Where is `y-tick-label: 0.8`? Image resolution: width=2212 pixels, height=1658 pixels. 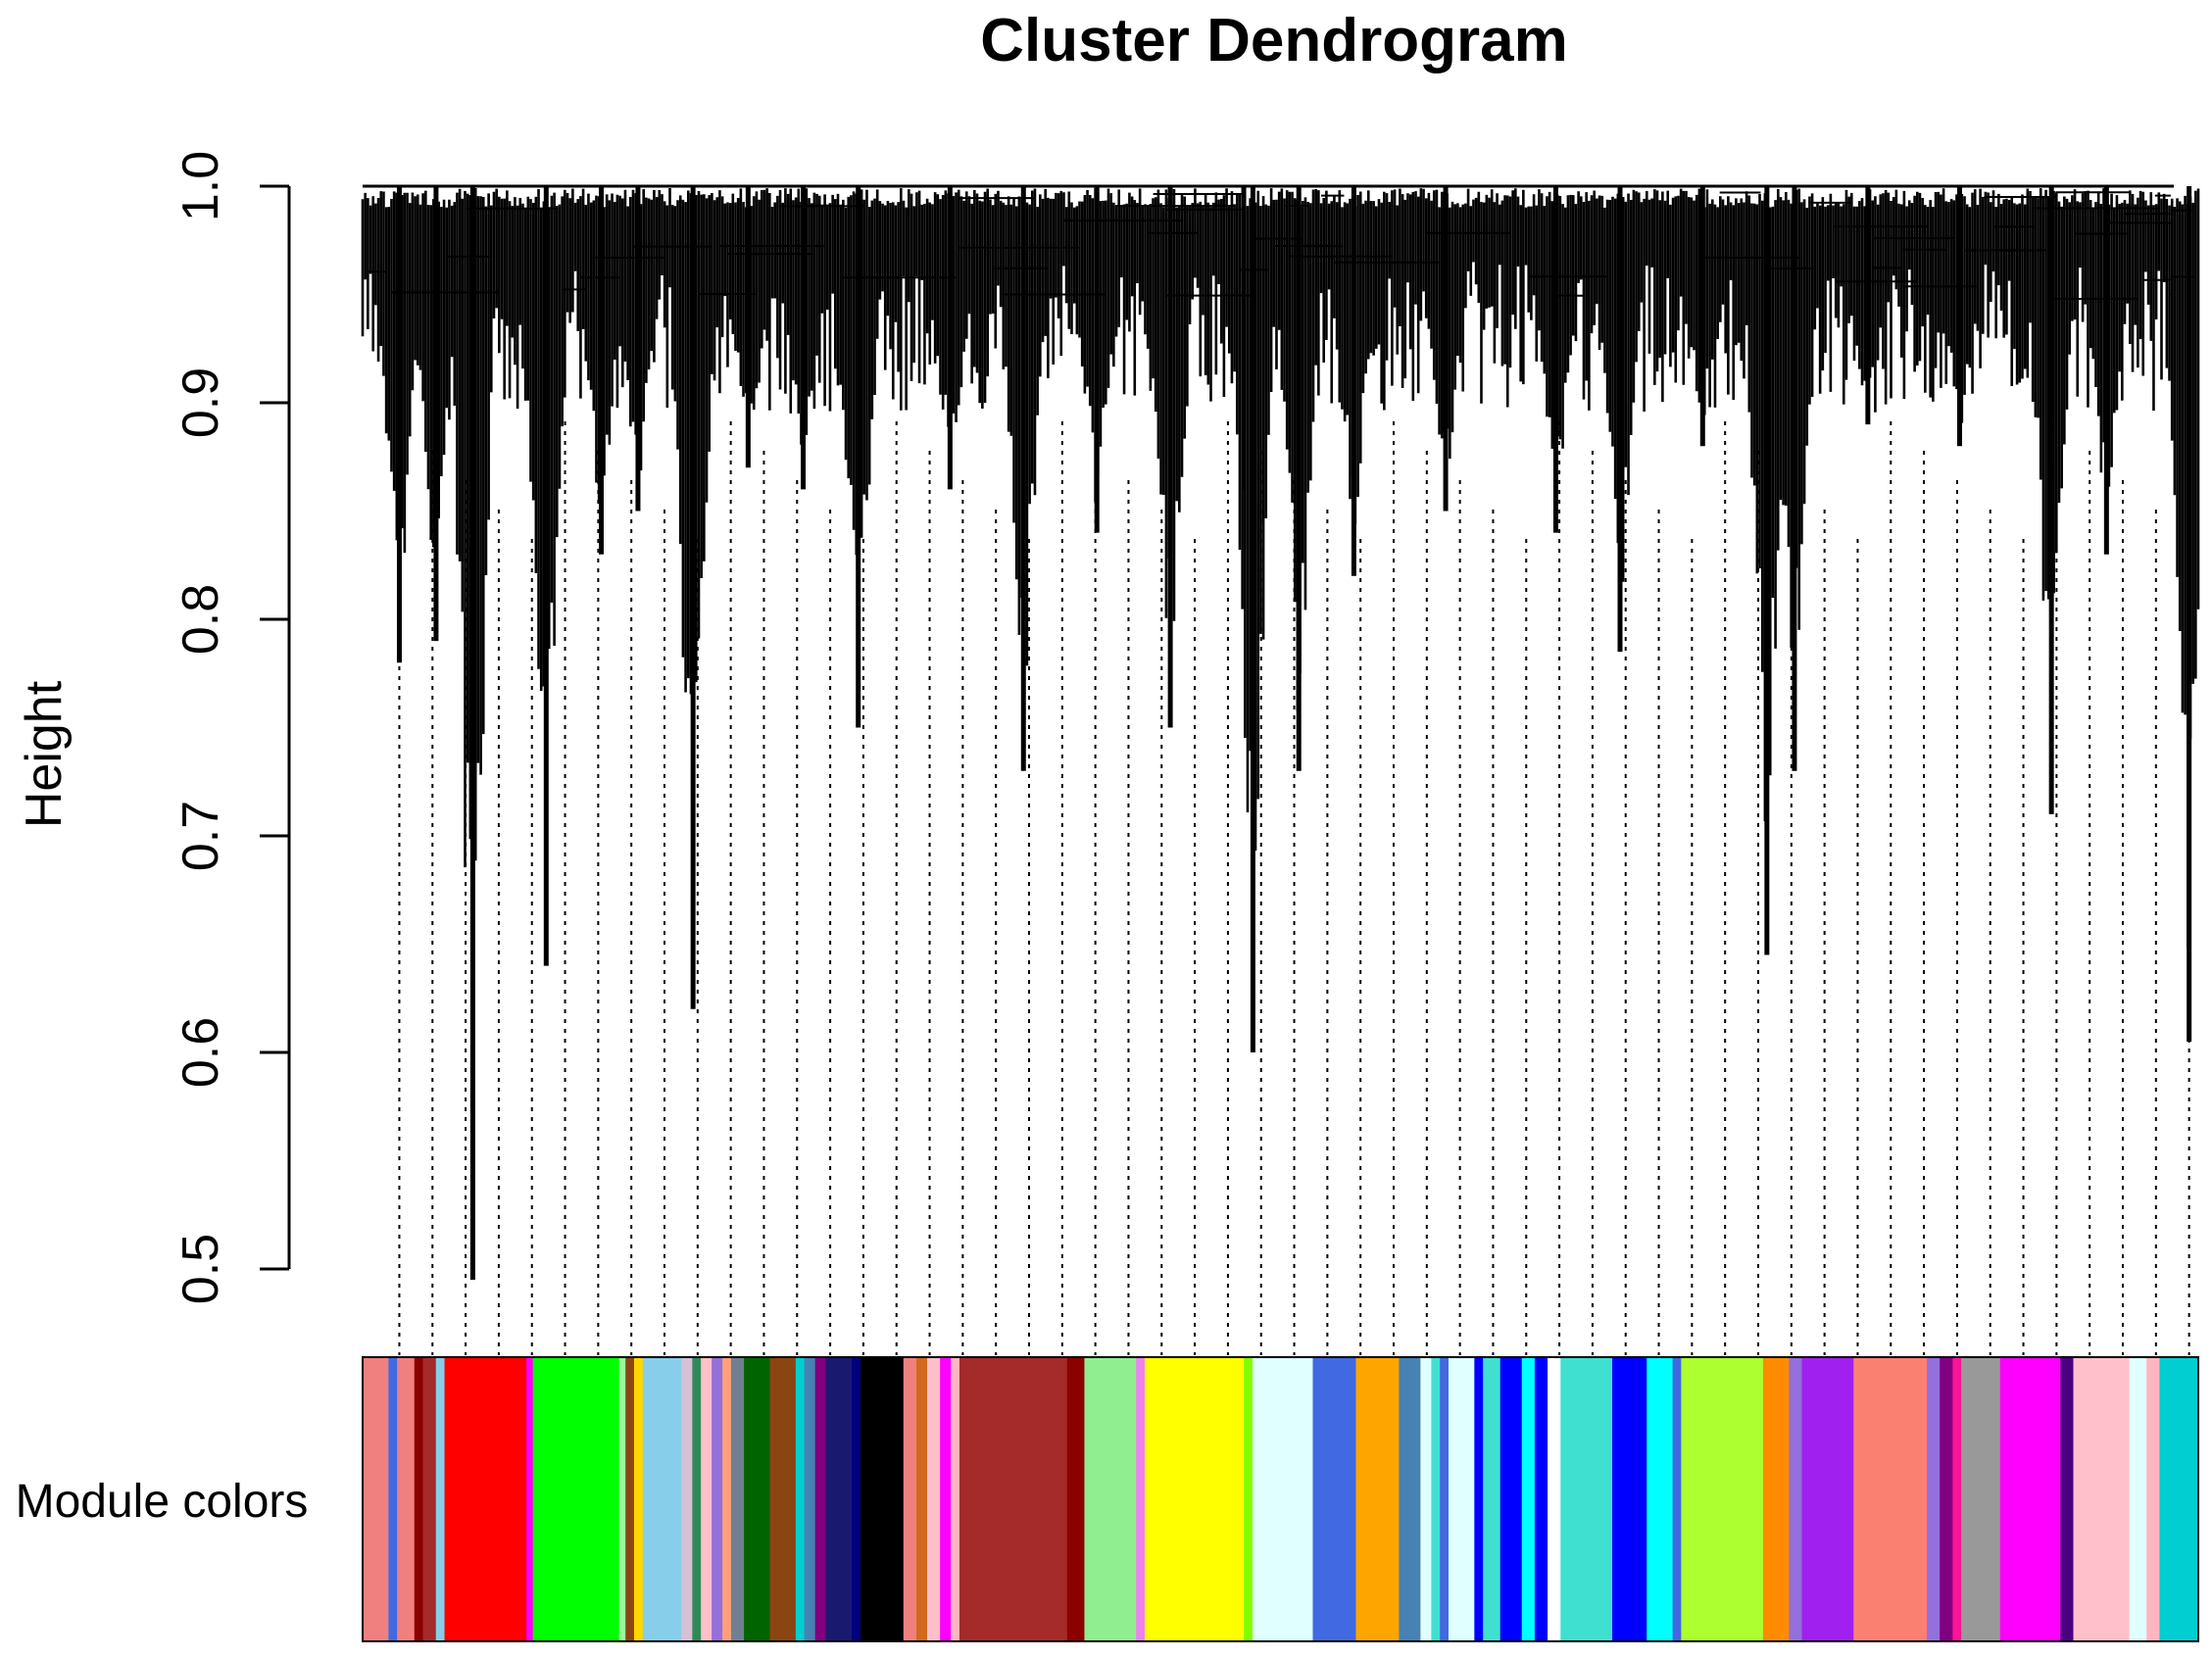 y-tick-label: 0.8 is located at coordinates (201, 620).